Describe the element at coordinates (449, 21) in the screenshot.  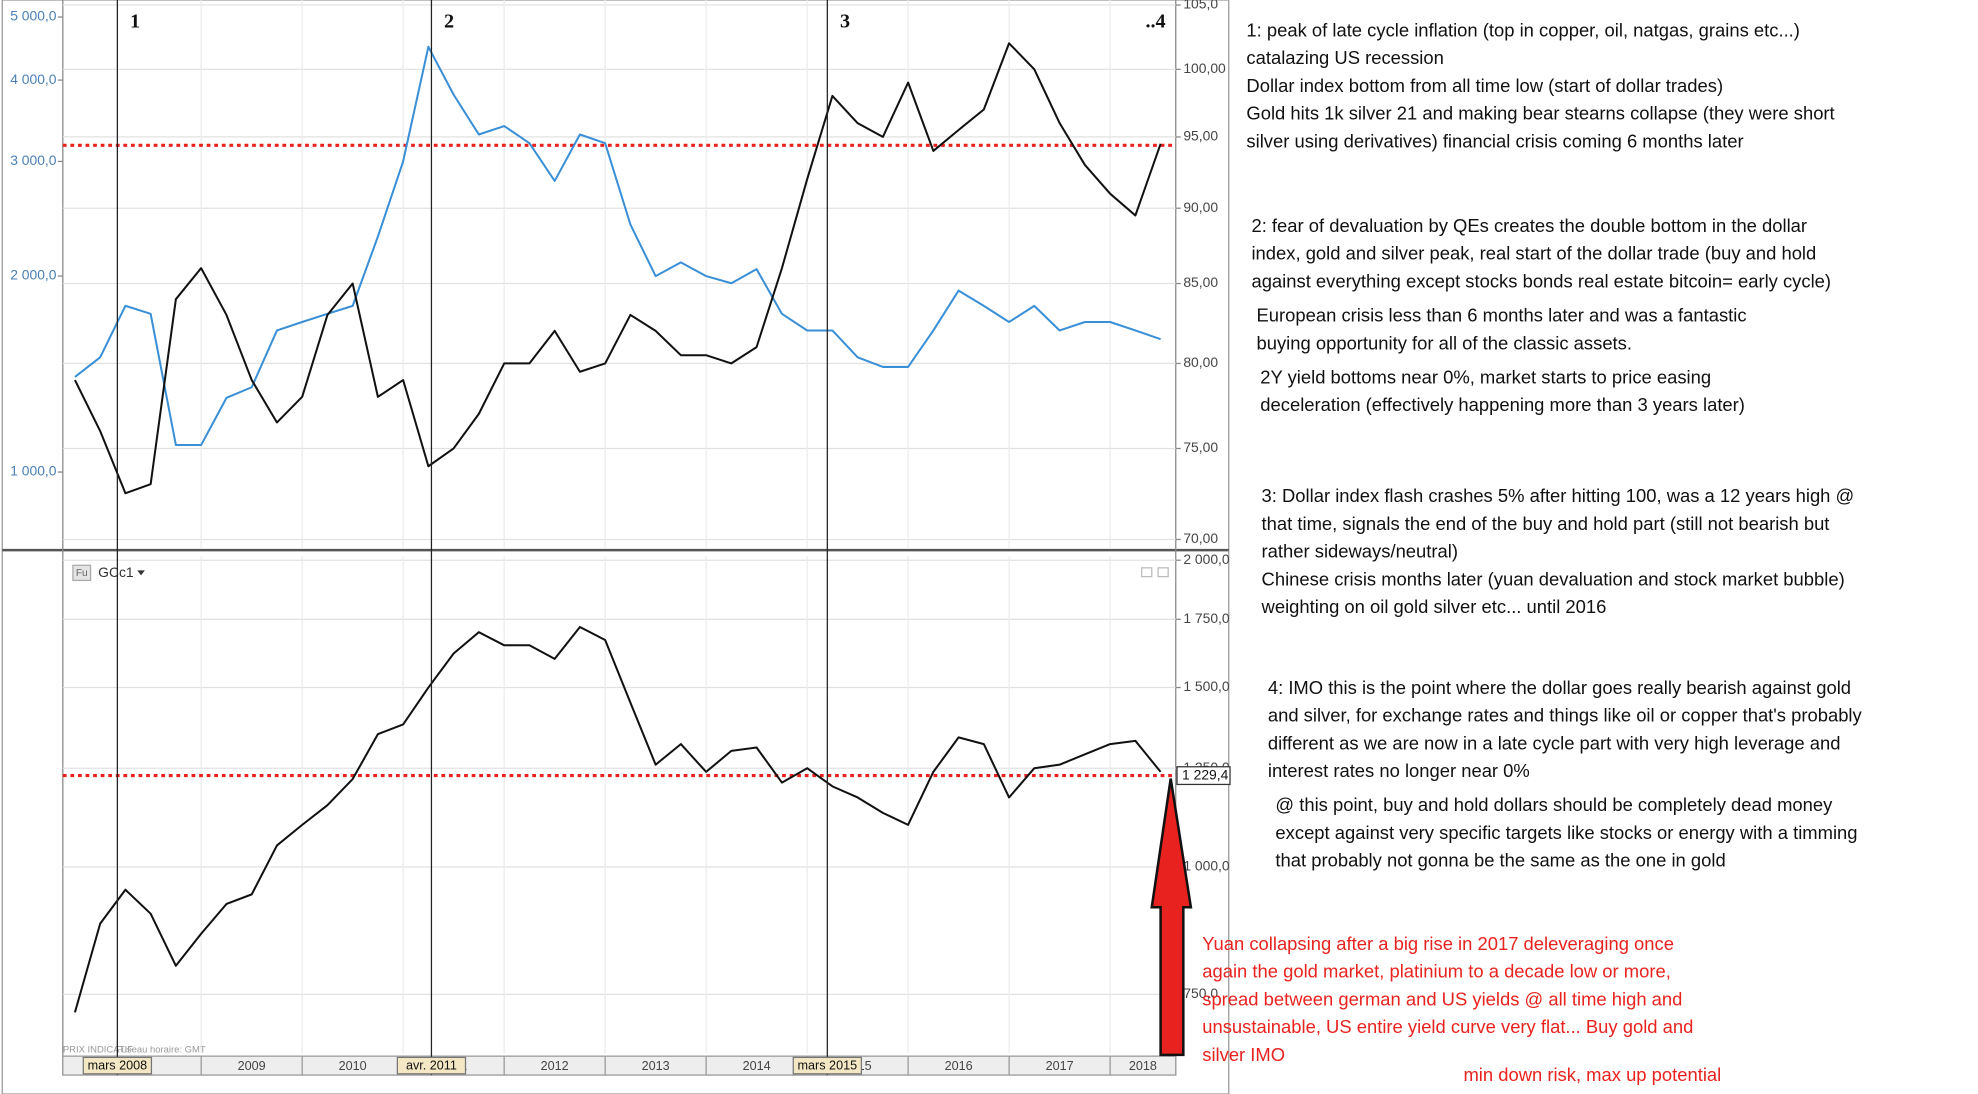
I see `event-label: 2` at that location.